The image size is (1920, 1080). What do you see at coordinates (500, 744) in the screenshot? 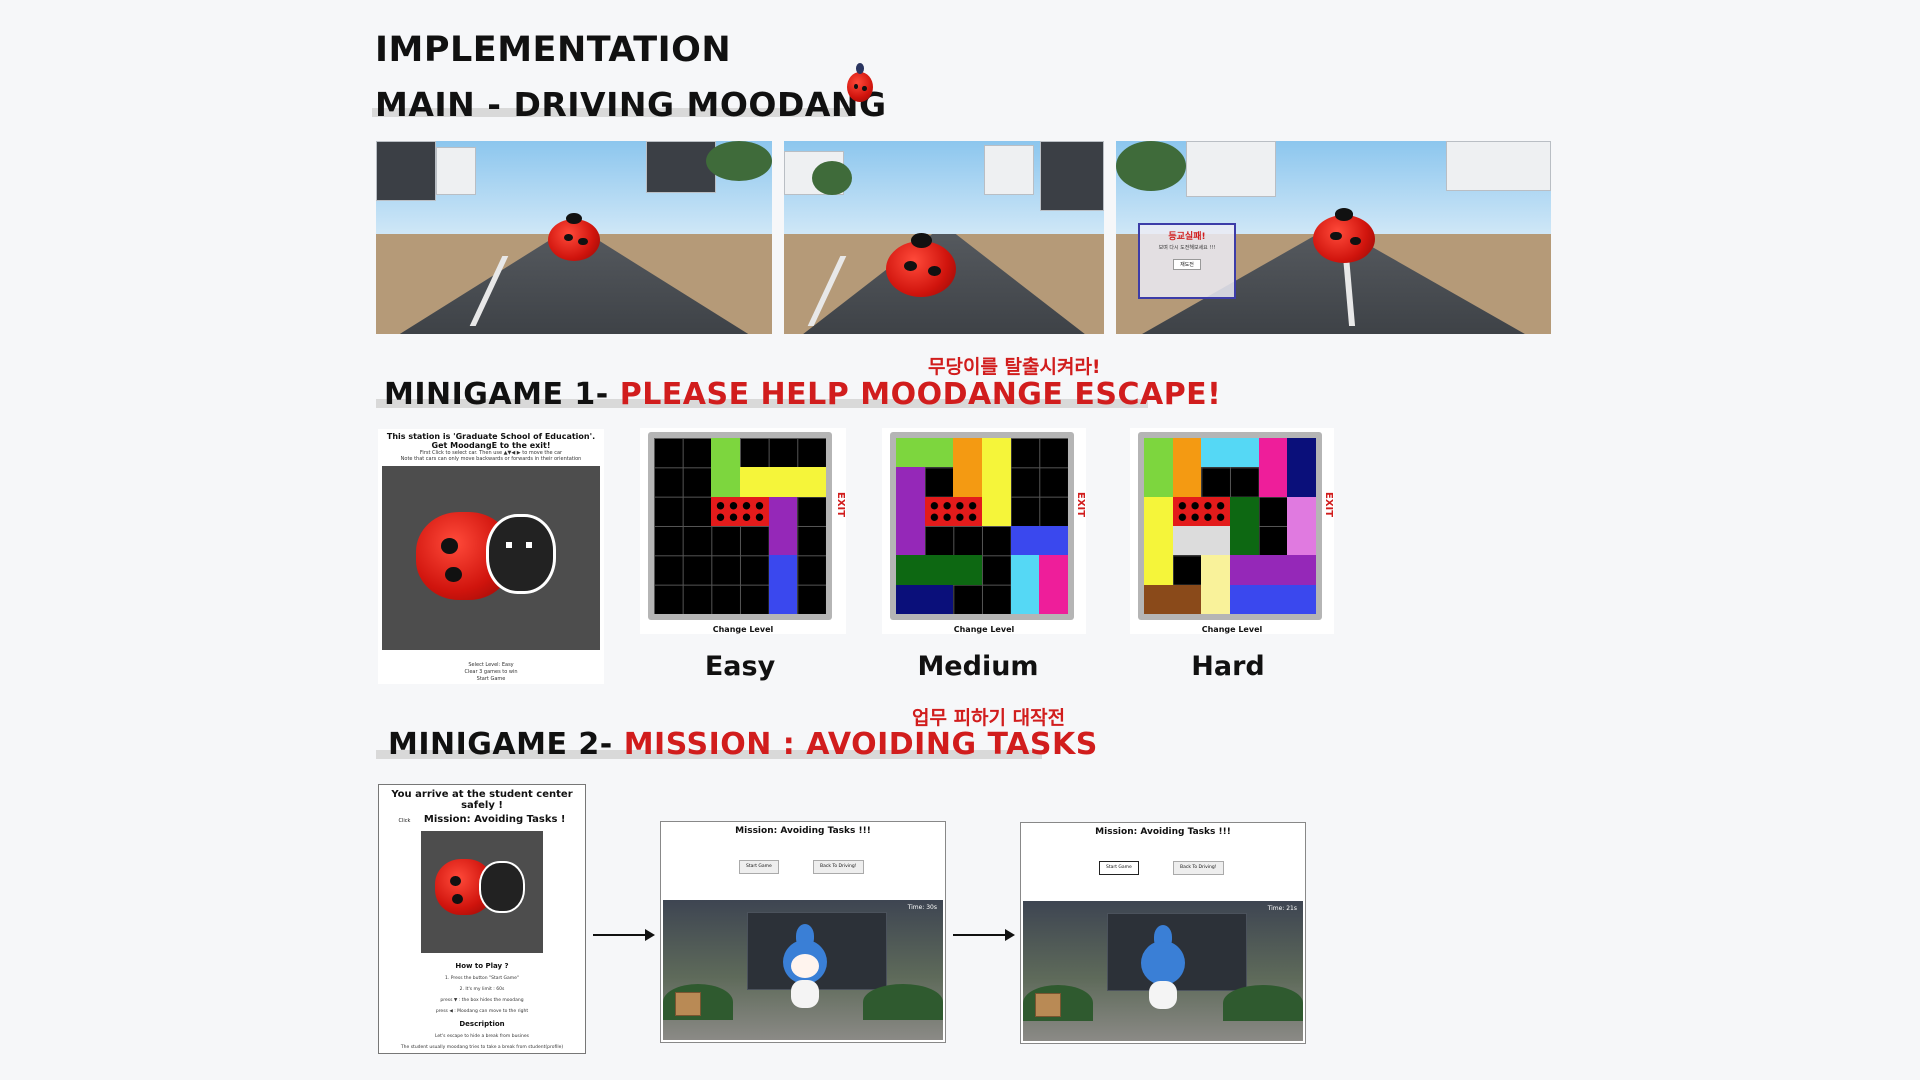
I see `minigame2-title-prefix: MINIGAME 2-` at bounding box center [500, 744].